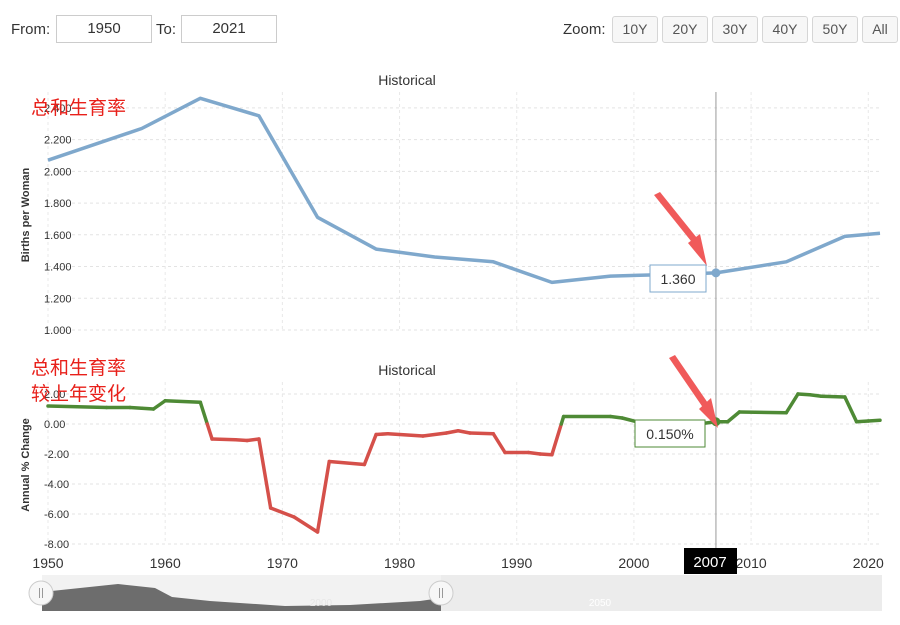 The image size is (900, 625). What do you see at coordinates (407, 80) in the screenshot?
I see `top-chart-title: Historical` at bounding box center [407, 80].